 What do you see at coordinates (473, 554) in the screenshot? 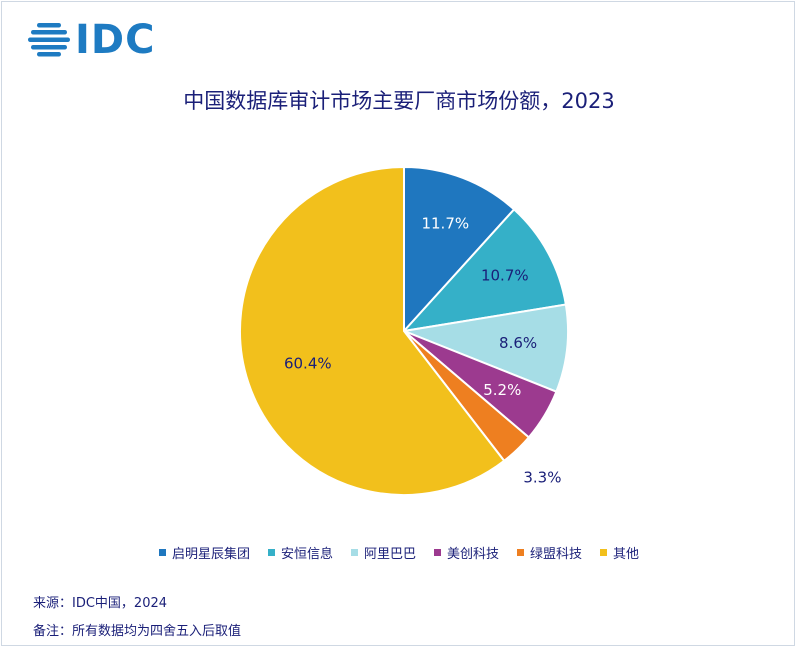
I see `legend-label: 美创科技` at bounding box center [473, 554].